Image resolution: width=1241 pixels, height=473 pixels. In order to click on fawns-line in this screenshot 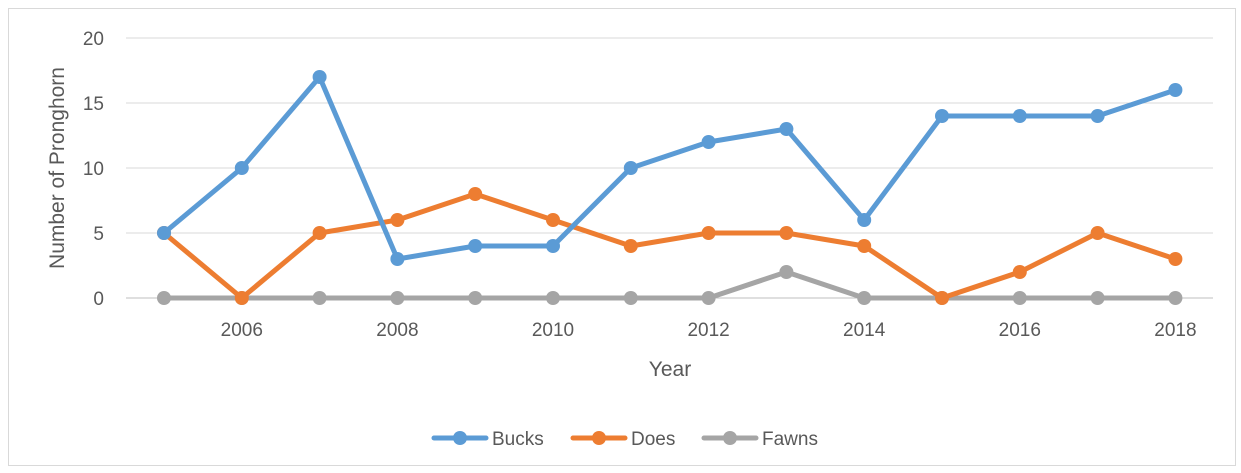, I will do `click(669, 285)`.